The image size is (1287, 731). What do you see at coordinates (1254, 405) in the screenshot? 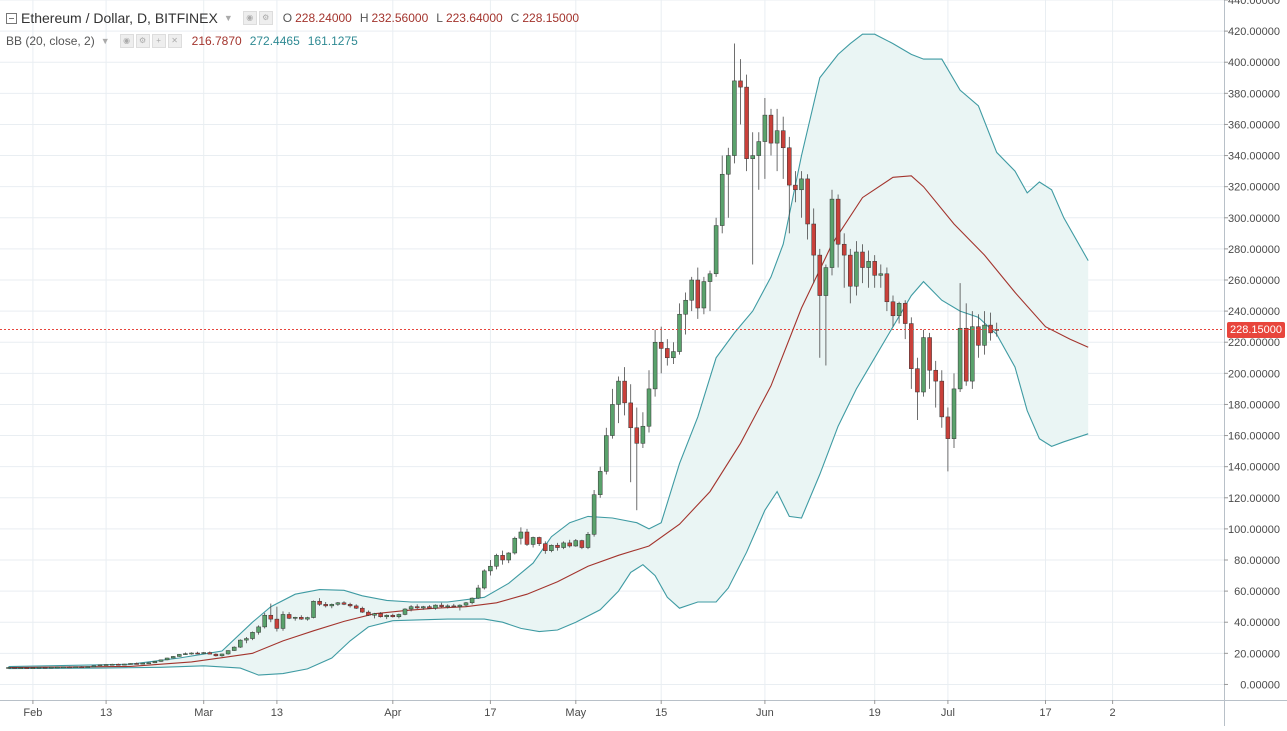
I see `price-tick-label: 180.00000` at bounding box center [1254, 405].